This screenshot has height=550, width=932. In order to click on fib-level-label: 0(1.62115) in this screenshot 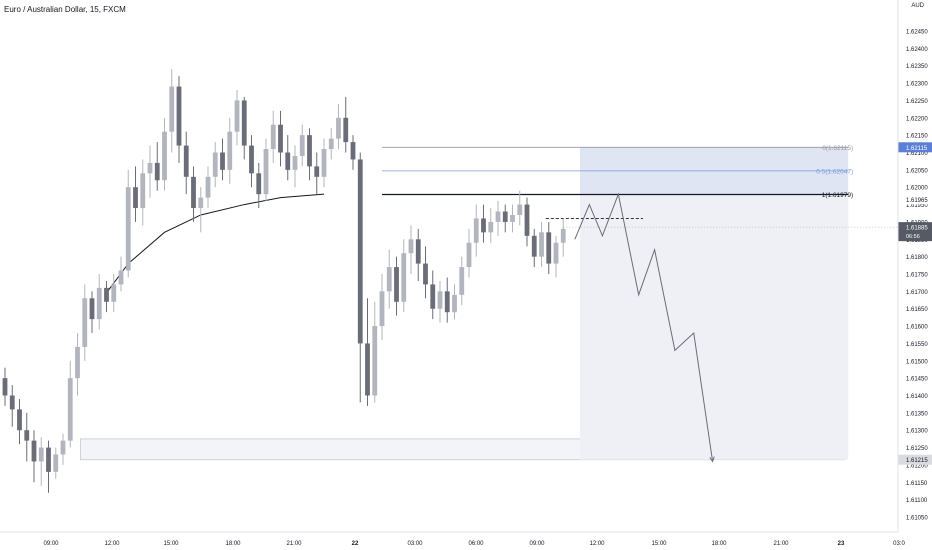, I will do `click(837, 148)`.